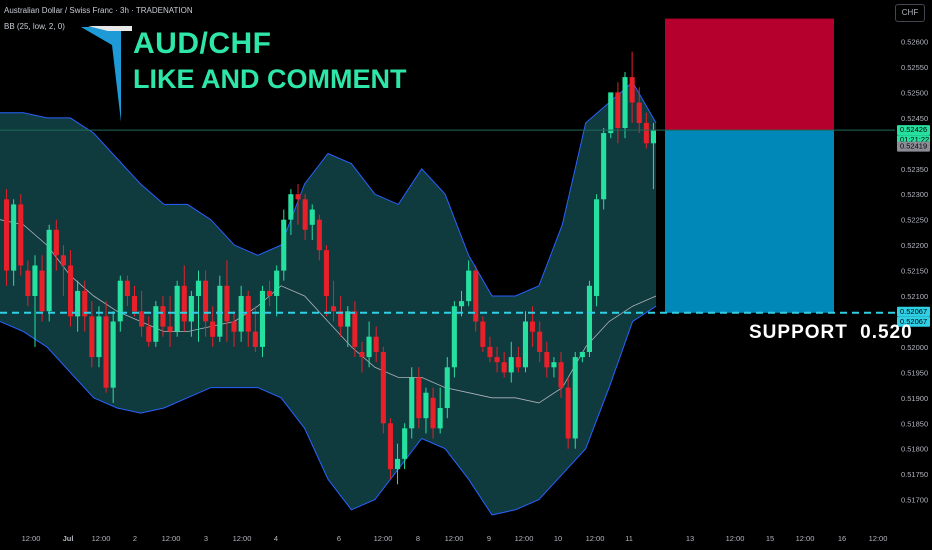 The height and width of the screenshot is (550, 932). Describe the element at coordinates (749, 221) in the screenshot. I see `take-profit-zone` at that location.